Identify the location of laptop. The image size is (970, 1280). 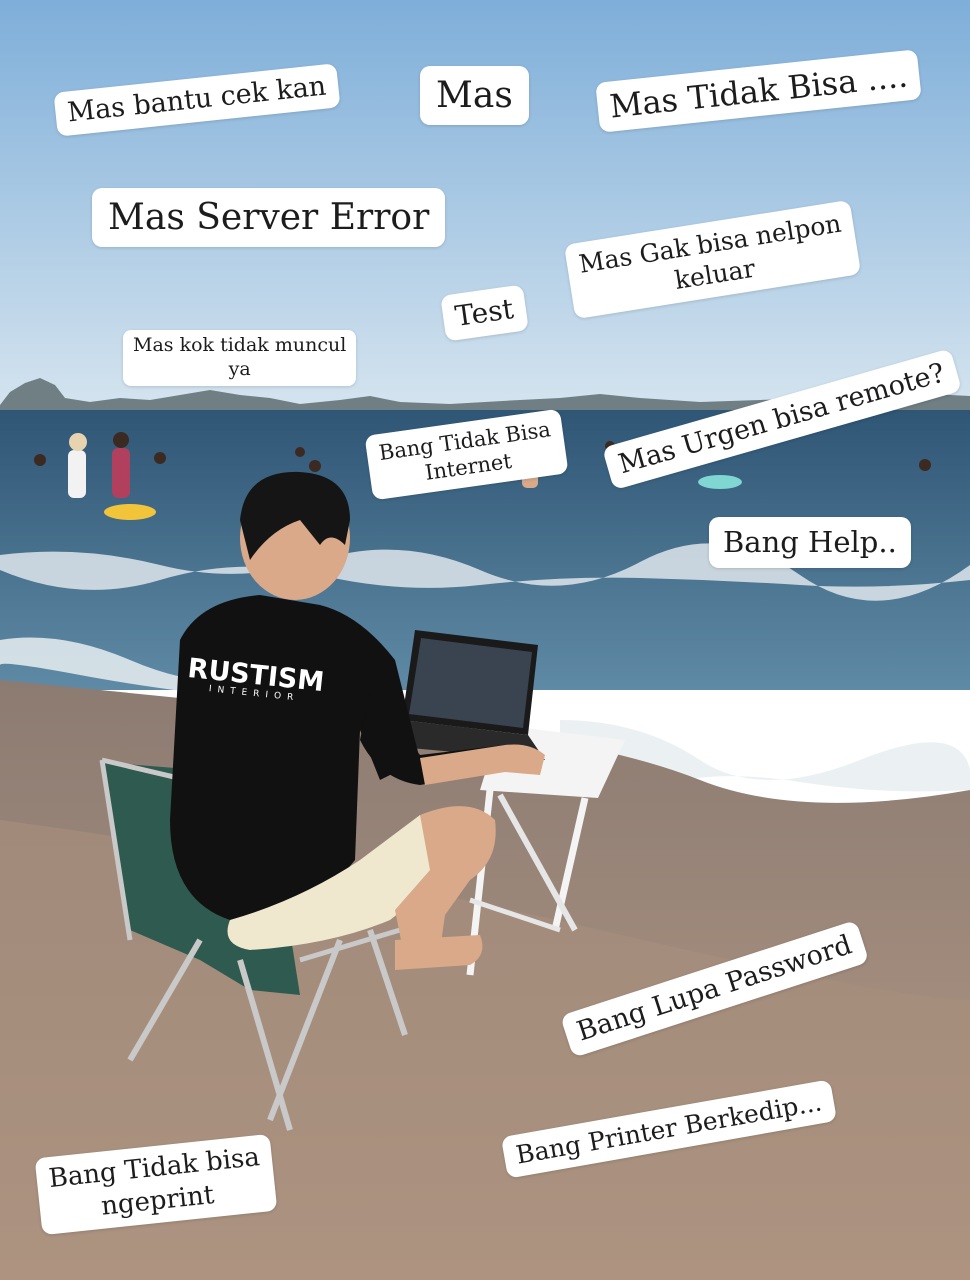
(473, 695).